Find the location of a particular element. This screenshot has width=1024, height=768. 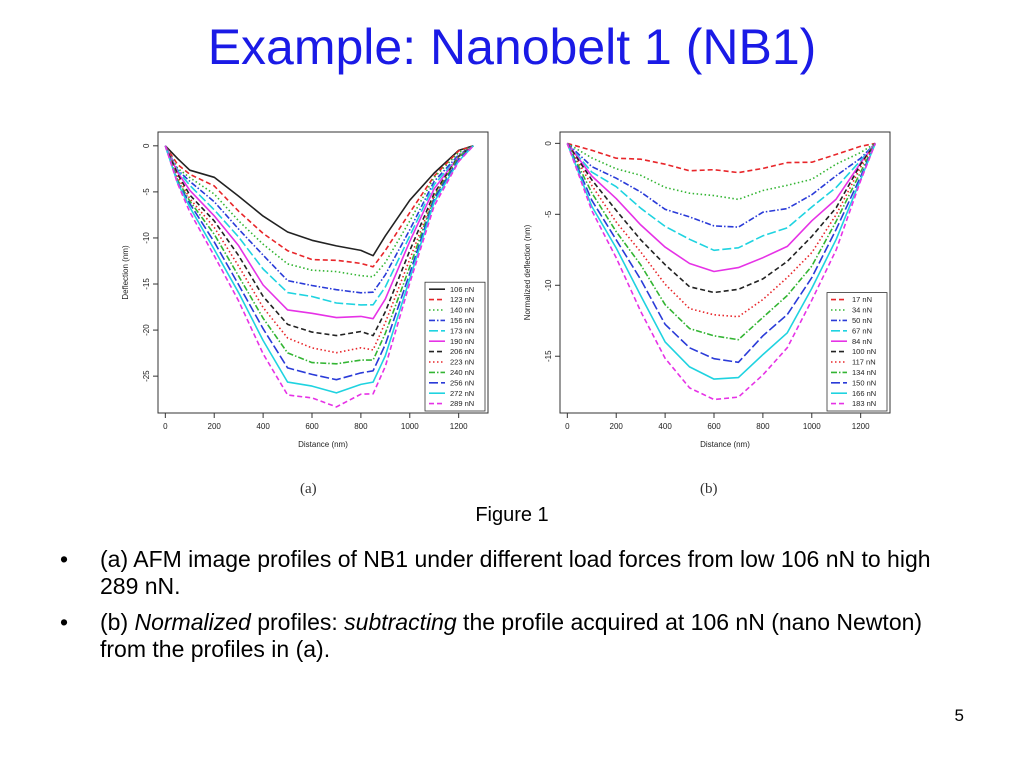

figure-caption: Figure 1 is located at coordinates (512, 515).